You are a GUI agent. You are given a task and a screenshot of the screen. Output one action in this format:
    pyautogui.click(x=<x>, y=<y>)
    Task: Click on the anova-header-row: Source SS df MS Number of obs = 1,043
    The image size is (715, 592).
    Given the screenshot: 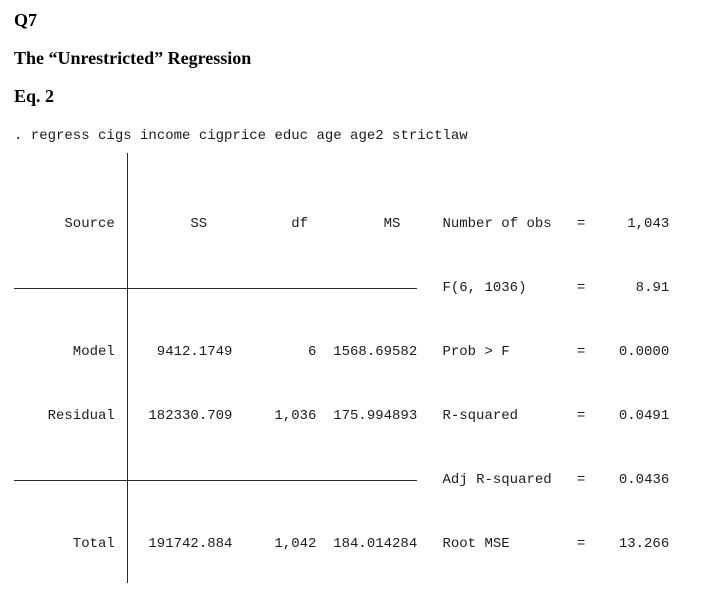 What is the action you would take?
    pyautogui.click(x=357, y=224)
    